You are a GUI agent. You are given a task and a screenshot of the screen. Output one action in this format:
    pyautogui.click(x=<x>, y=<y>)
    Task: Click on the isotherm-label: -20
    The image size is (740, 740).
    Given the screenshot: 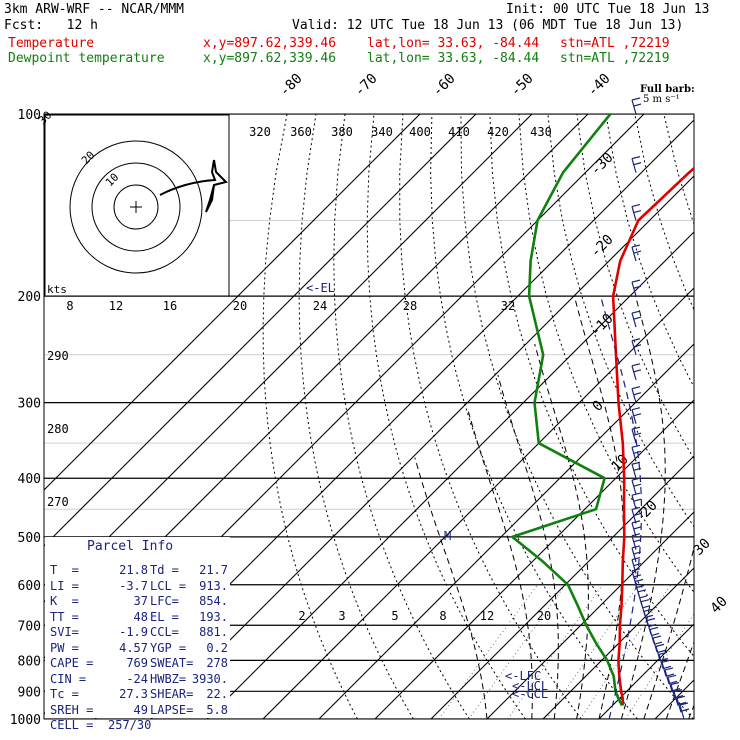 What is the action you would take?
    pyautogui.click(x=602, y=246)
    